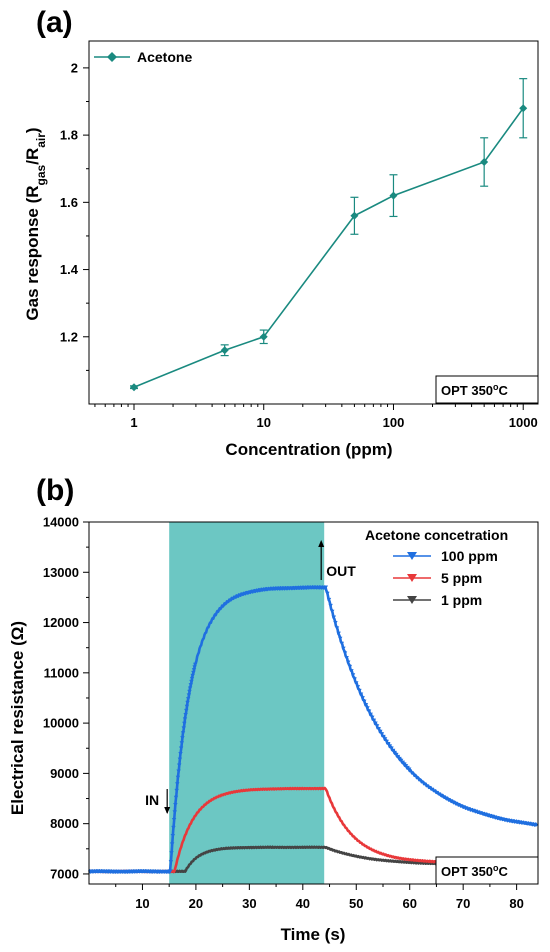 The image size is (550, 952). I want to click on chart-a-annotation: OPT 350oC, so click(487, 389).